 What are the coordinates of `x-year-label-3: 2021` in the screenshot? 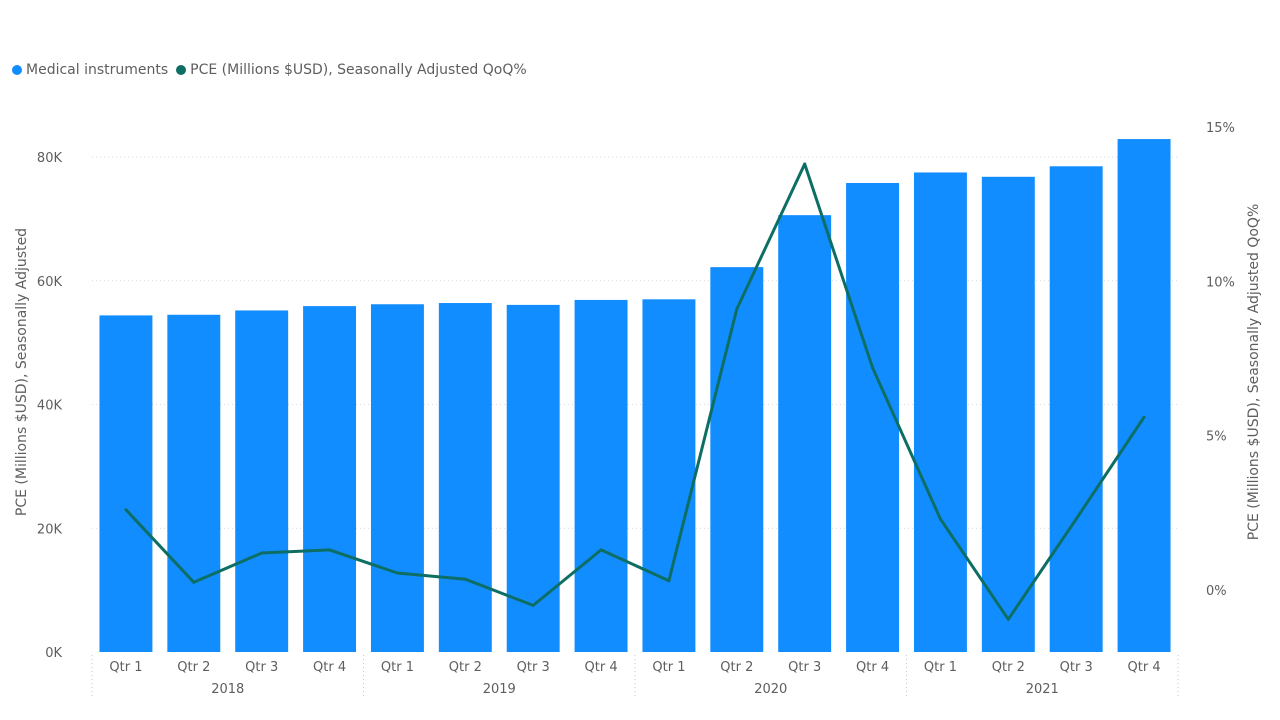 It's located at (1042, 689).